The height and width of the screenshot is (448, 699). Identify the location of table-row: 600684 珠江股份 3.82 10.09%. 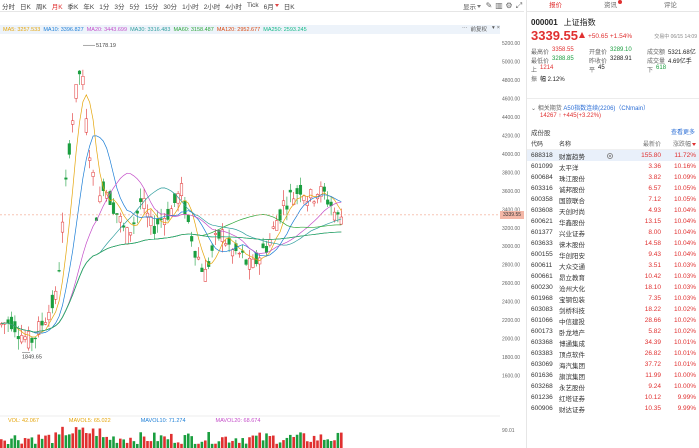
(613, 177).